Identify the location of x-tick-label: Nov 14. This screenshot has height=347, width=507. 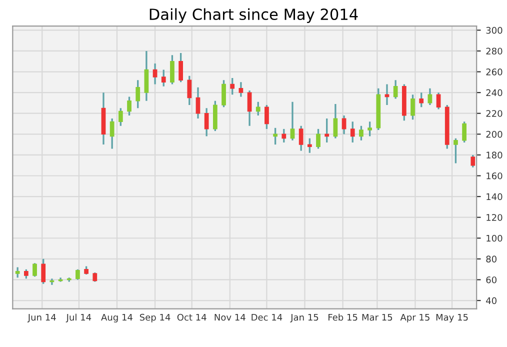
(230, 317).